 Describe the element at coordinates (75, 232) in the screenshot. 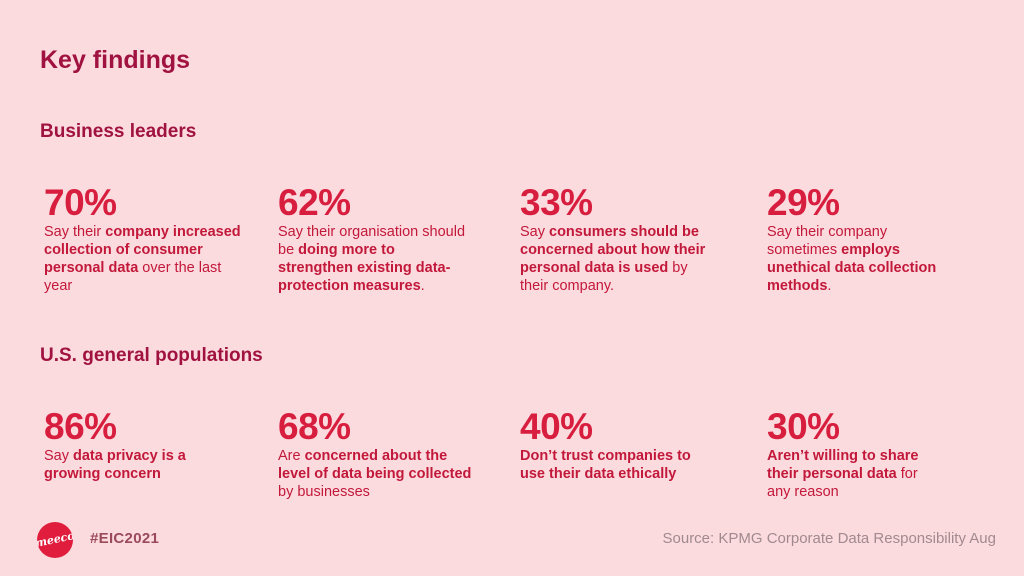

I see `stat-text: Say their` at that location.